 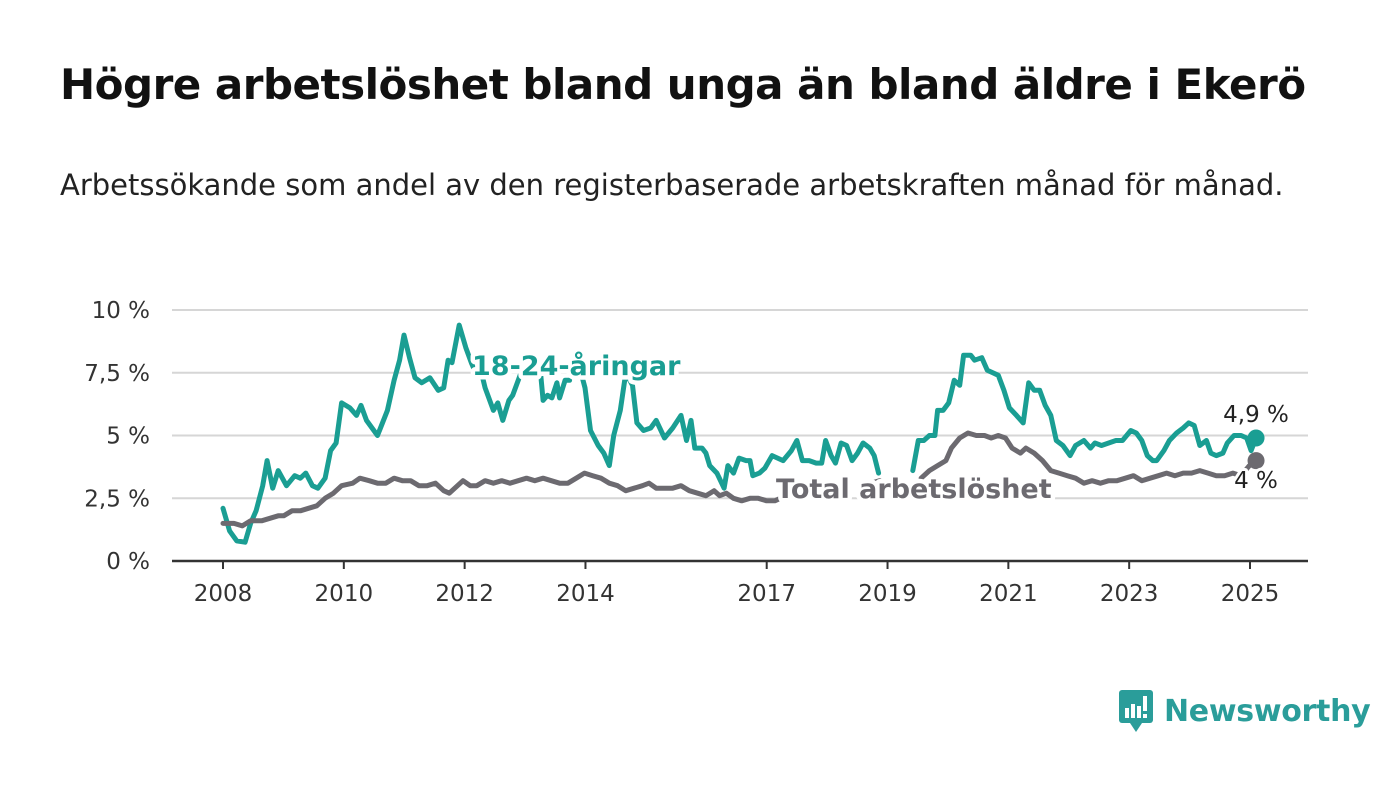 What do you see at coordinates (739, 479) in the screenshot?
I see `series-line-total` at bounding box center [739, 479].